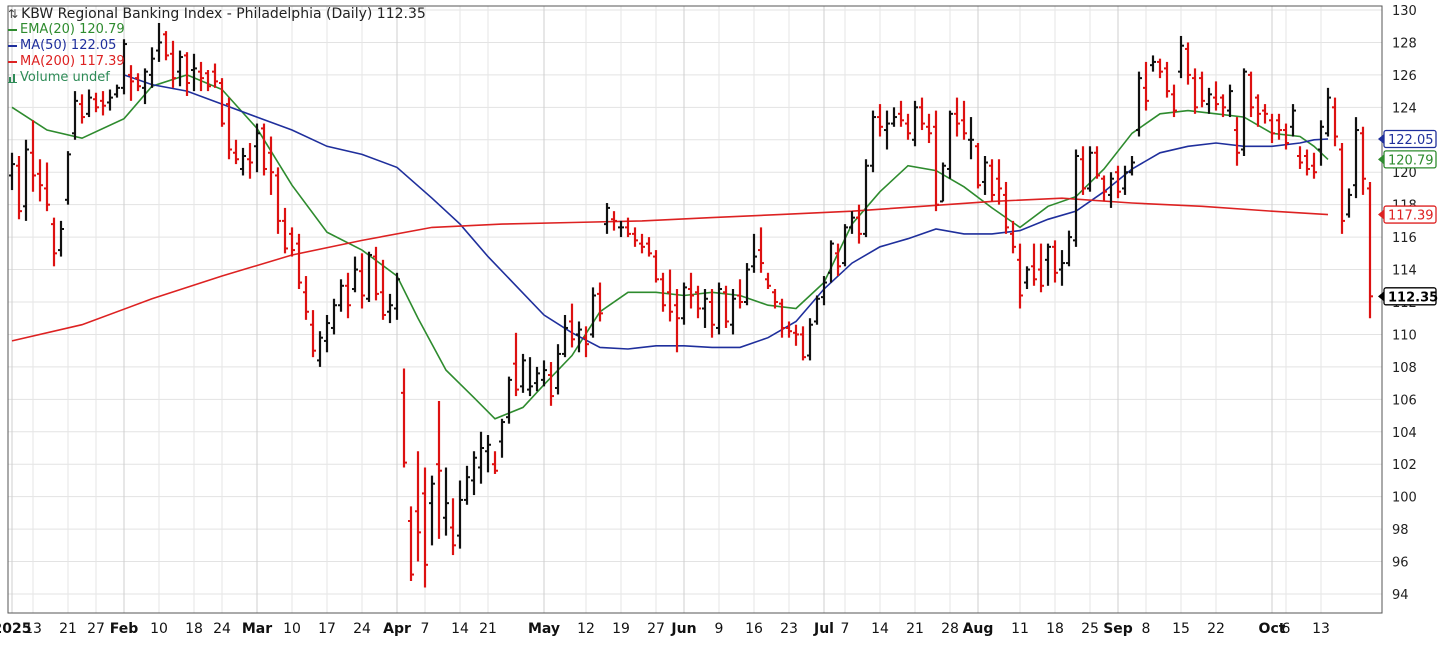 Image resolution: width=1456 pixels, height=645 pixels. What do you see at coordinates (621, 629) in the screenshot?
I see `x-tick-label: 19` at bounding box center [621, 629].